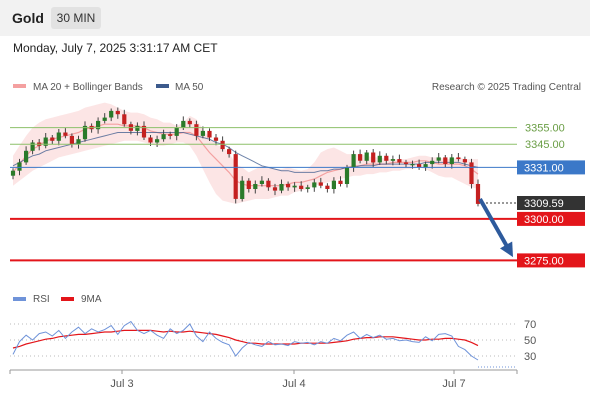 This screenshot has height=400, width=590. Describe the element at coordinates (293, 384) in the screenshot. I see `x-tick-label: Jul 4` at that location.